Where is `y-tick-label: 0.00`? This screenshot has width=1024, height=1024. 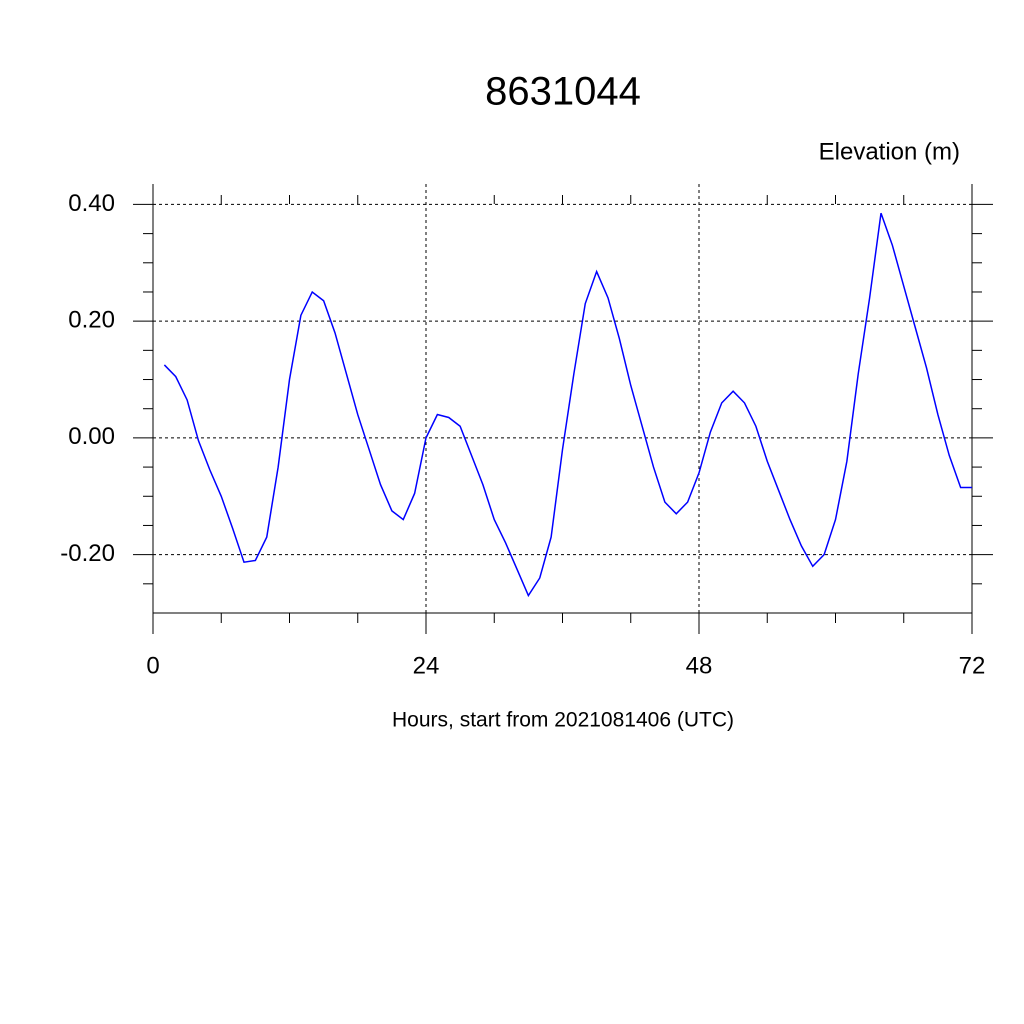
y-tick-label: 0.00 is located at coordinates (91, 436).